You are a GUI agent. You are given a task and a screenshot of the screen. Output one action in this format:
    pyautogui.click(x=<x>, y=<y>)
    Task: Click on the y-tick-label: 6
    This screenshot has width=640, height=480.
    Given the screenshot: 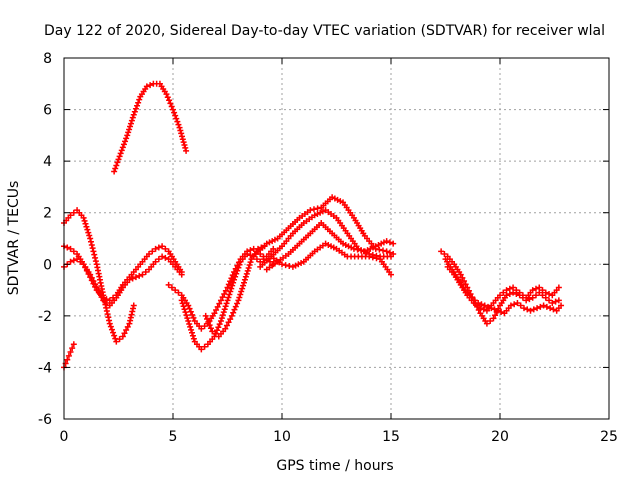 What is the action you would take?
    pyautogui.click(x=47, y=111)
    